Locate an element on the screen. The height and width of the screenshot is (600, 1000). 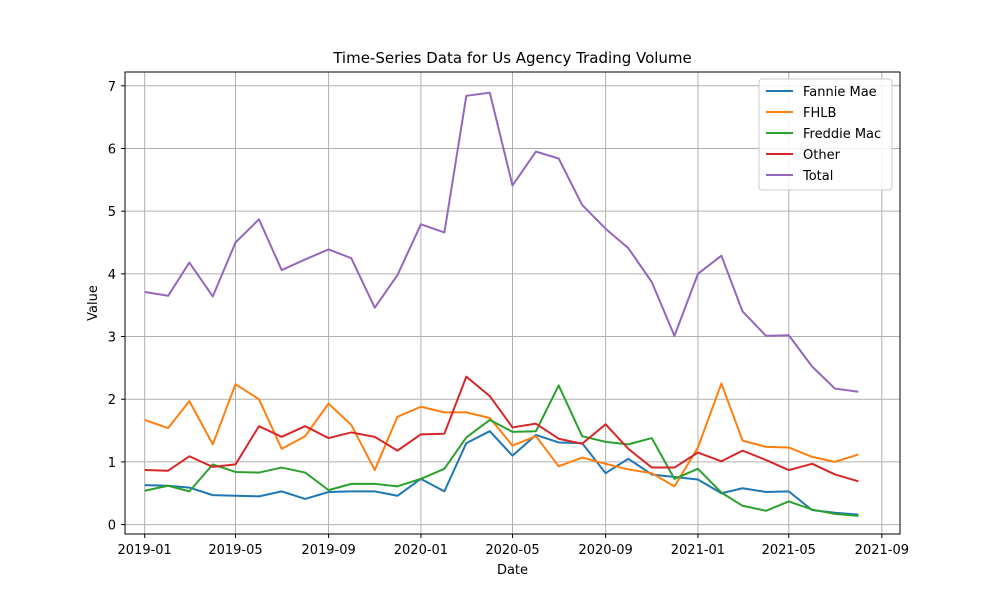
y-tick-label: 1 is located at coordinates (112, 463).